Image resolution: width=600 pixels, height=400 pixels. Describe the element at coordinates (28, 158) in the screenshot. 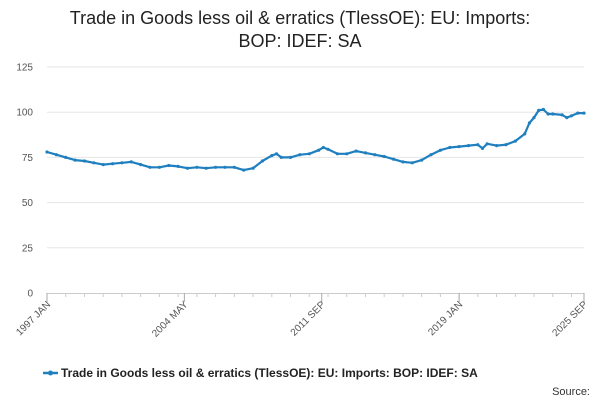

I see `y-tick-label: 75` at that location.